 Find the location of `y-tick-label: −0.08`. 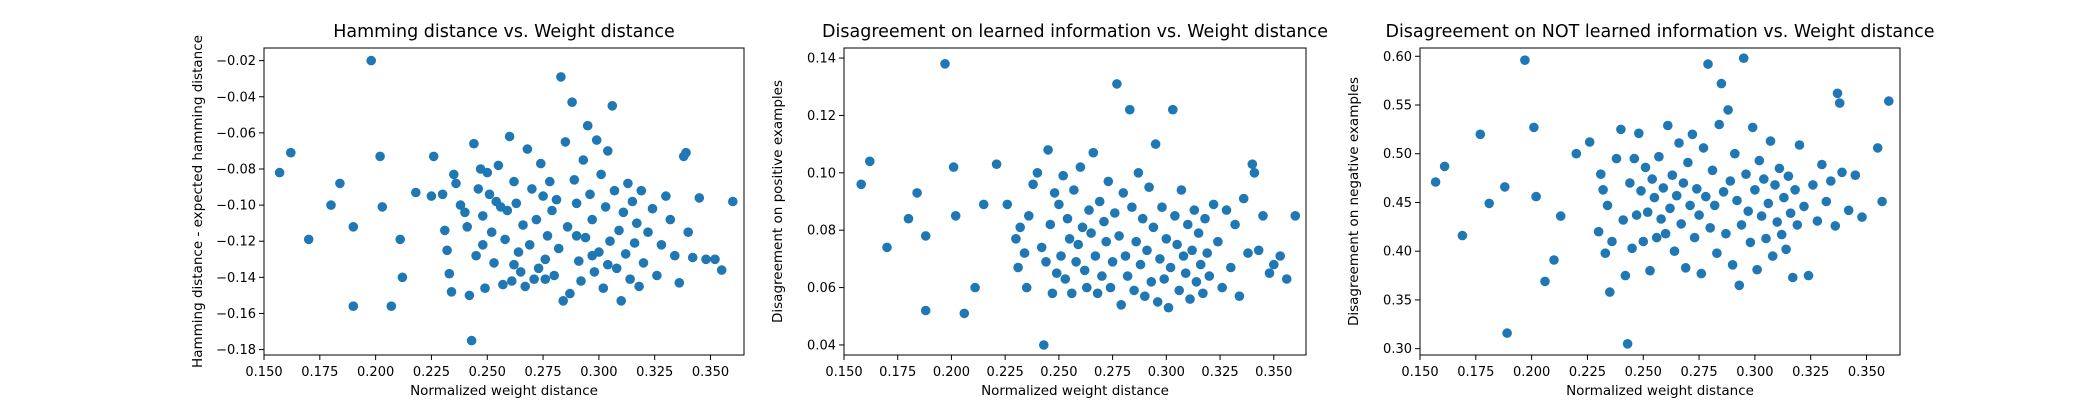

y-tick-label: −0.08 is located at coordinates (236, 169).